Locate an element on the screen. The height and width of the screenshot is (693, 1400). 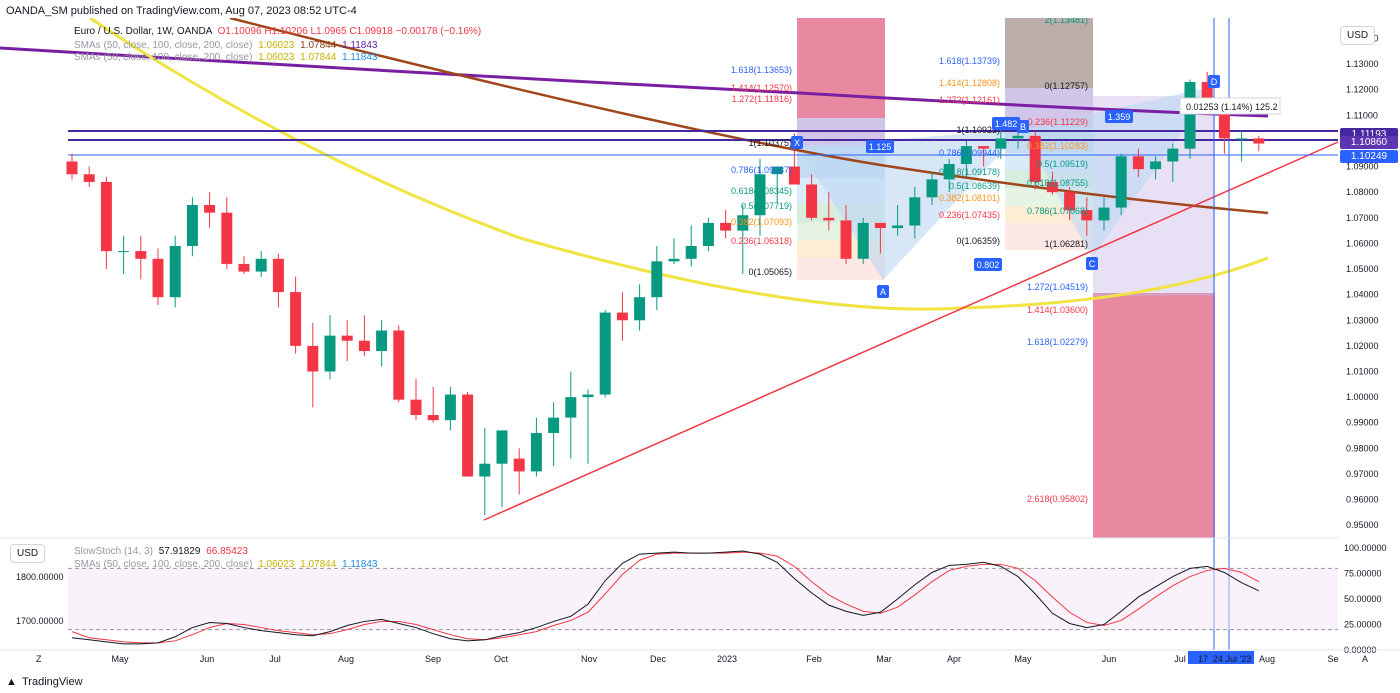
harmonic-ratio-label: 1.482 is located at coordinates (1006, 124).